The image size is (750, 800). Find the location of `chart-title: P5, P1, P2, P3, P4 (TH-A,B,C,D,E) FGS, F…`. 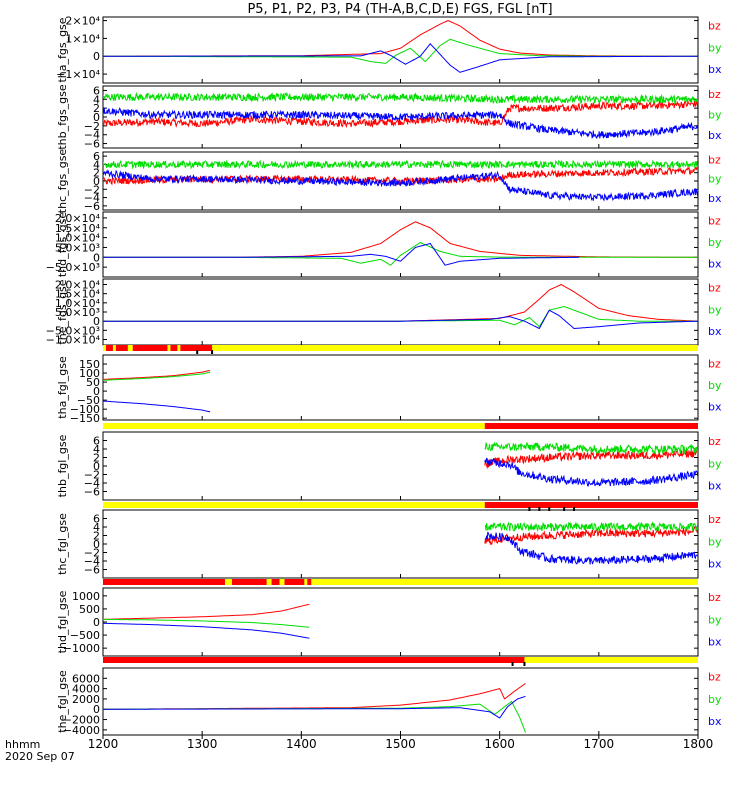

chart-title: P5, P1, P2, P3, P4 (TH-A,B,C,D,E) FGS, F… is located at coordinates (399, 9).